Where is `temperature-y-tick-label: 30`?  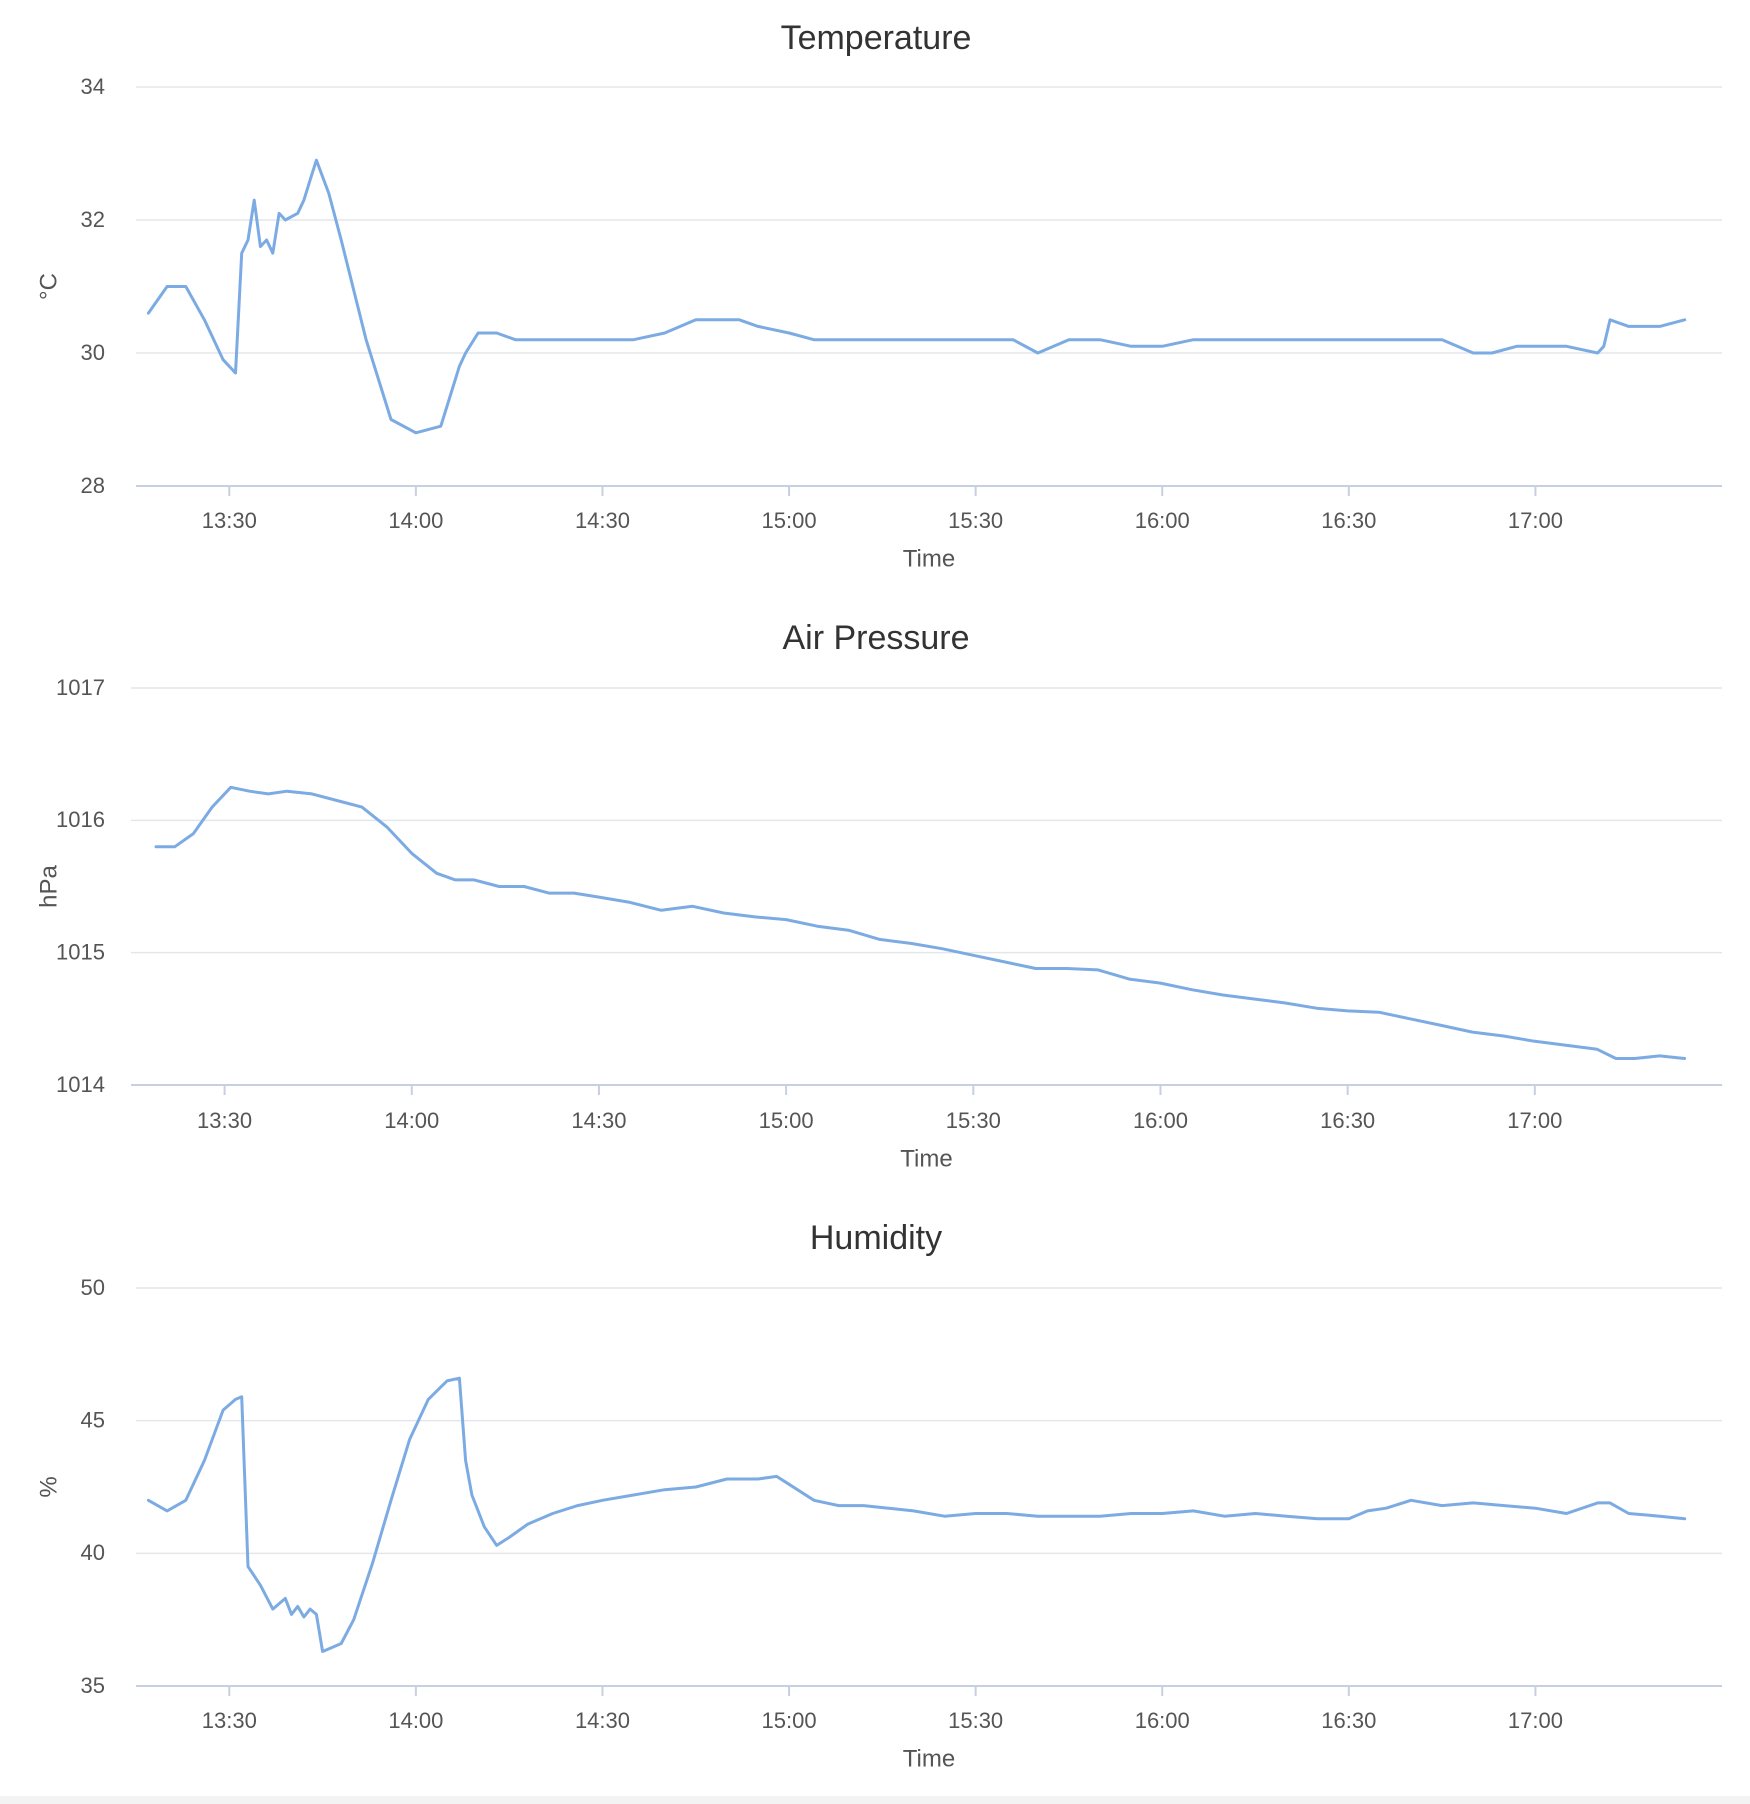
temperature-y-tick-label: 30 is located at coordinates (93, 352).